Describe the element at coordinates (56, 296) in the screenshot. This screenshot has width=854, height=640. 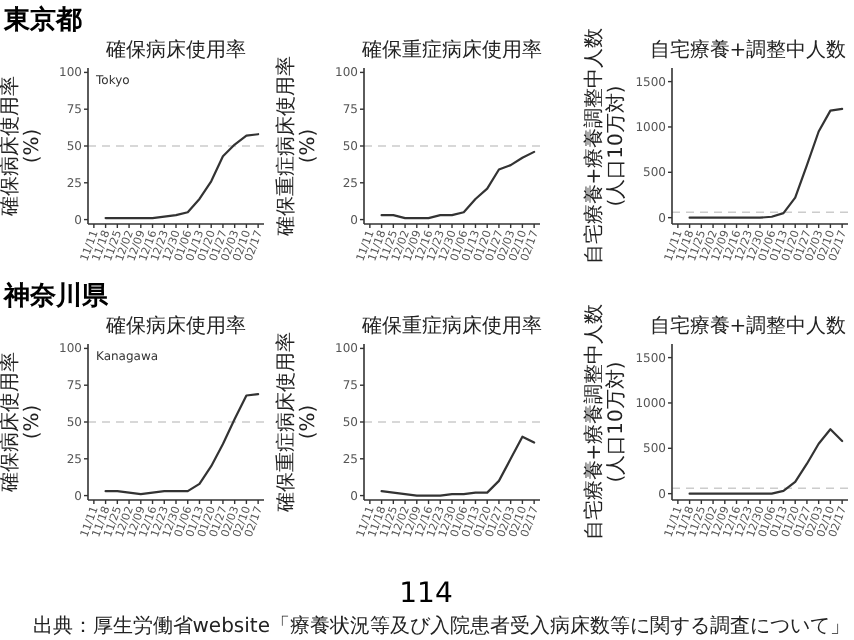
I see `text: 神奈川県` at that location.